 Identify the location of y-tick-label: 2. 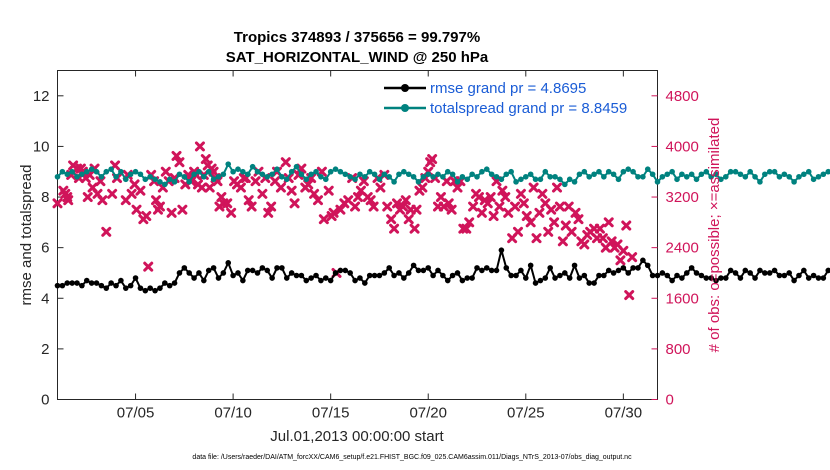
(45, 349).